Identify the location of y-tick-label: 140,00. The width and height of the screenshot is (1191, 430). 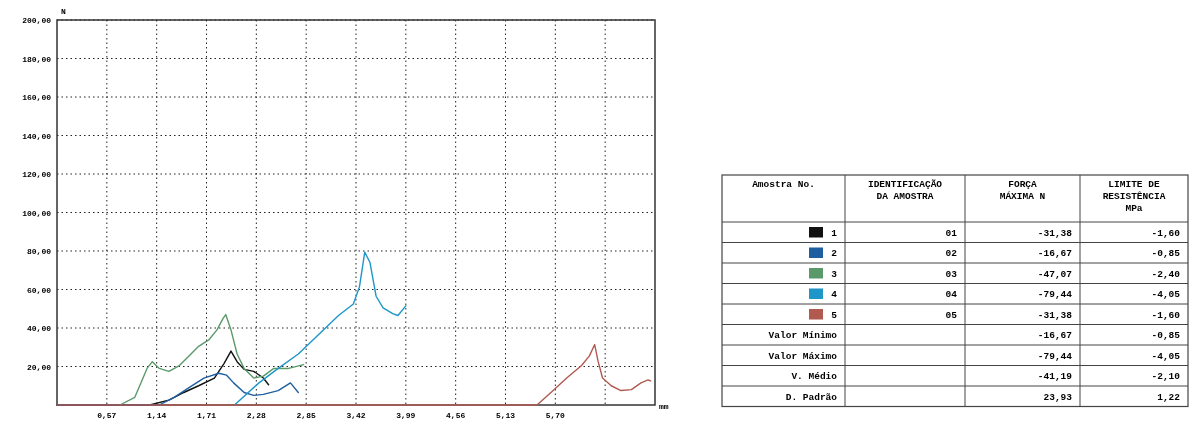
(37, 136).